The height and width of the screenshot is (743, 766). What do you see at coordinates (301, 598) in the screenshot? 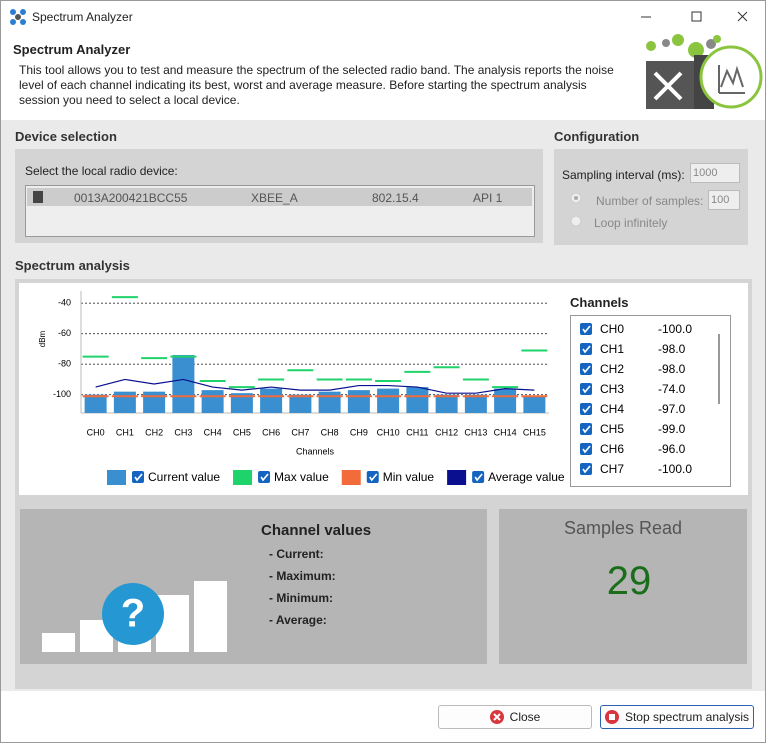
I see `channel-value-item: - Minimum:` at bounding box center [301, 598].